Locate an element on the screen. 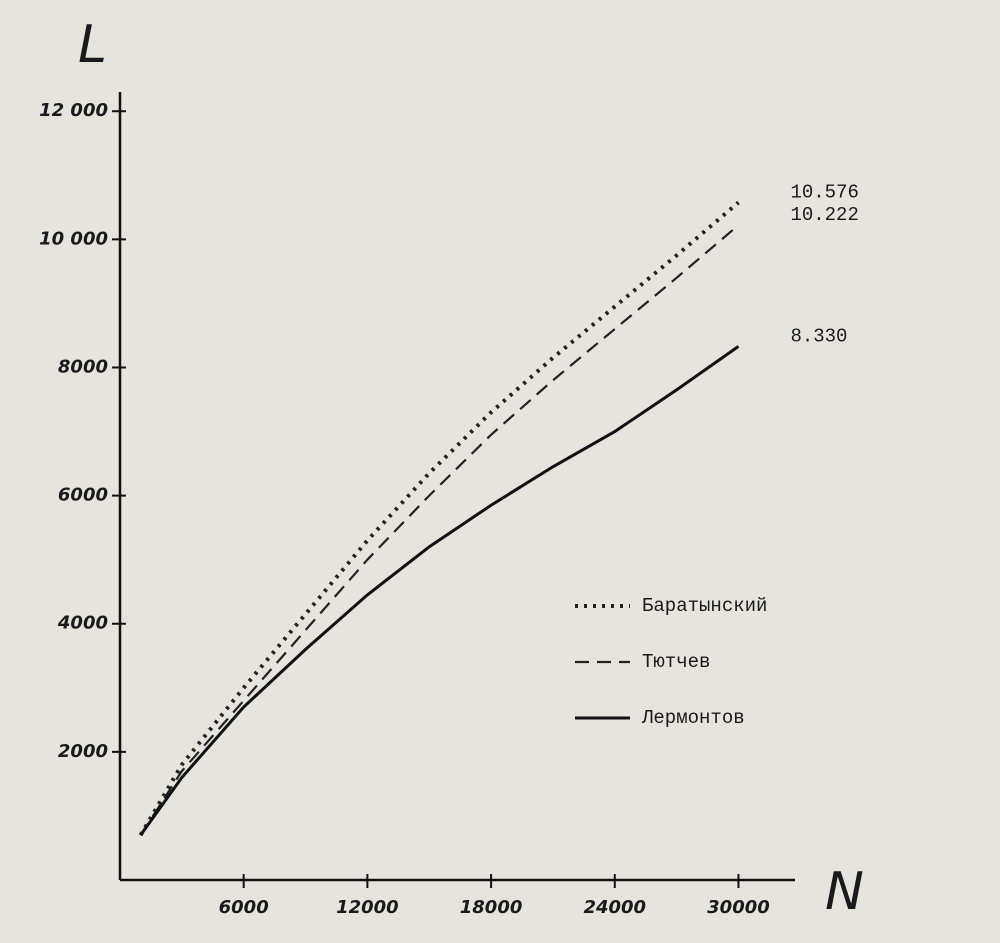 This screenshot has width=1000, height=943. x-tick-label: 18000 is located at coordinates (491, 907).